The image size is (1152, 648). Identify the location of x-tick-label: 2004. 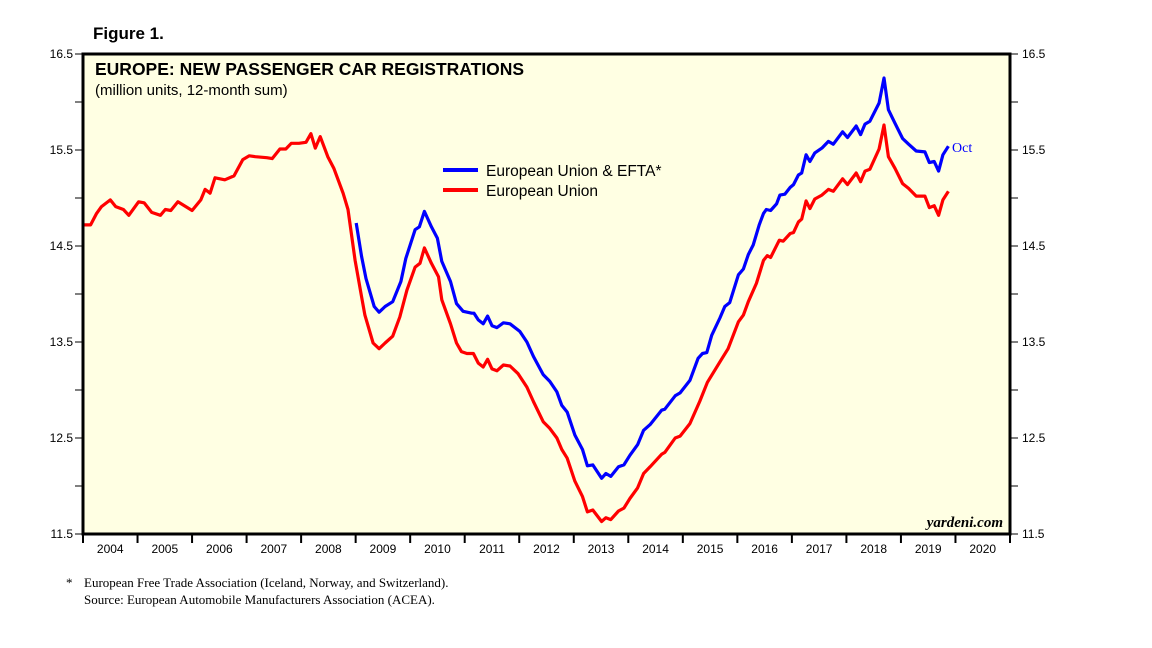
(110, 549).